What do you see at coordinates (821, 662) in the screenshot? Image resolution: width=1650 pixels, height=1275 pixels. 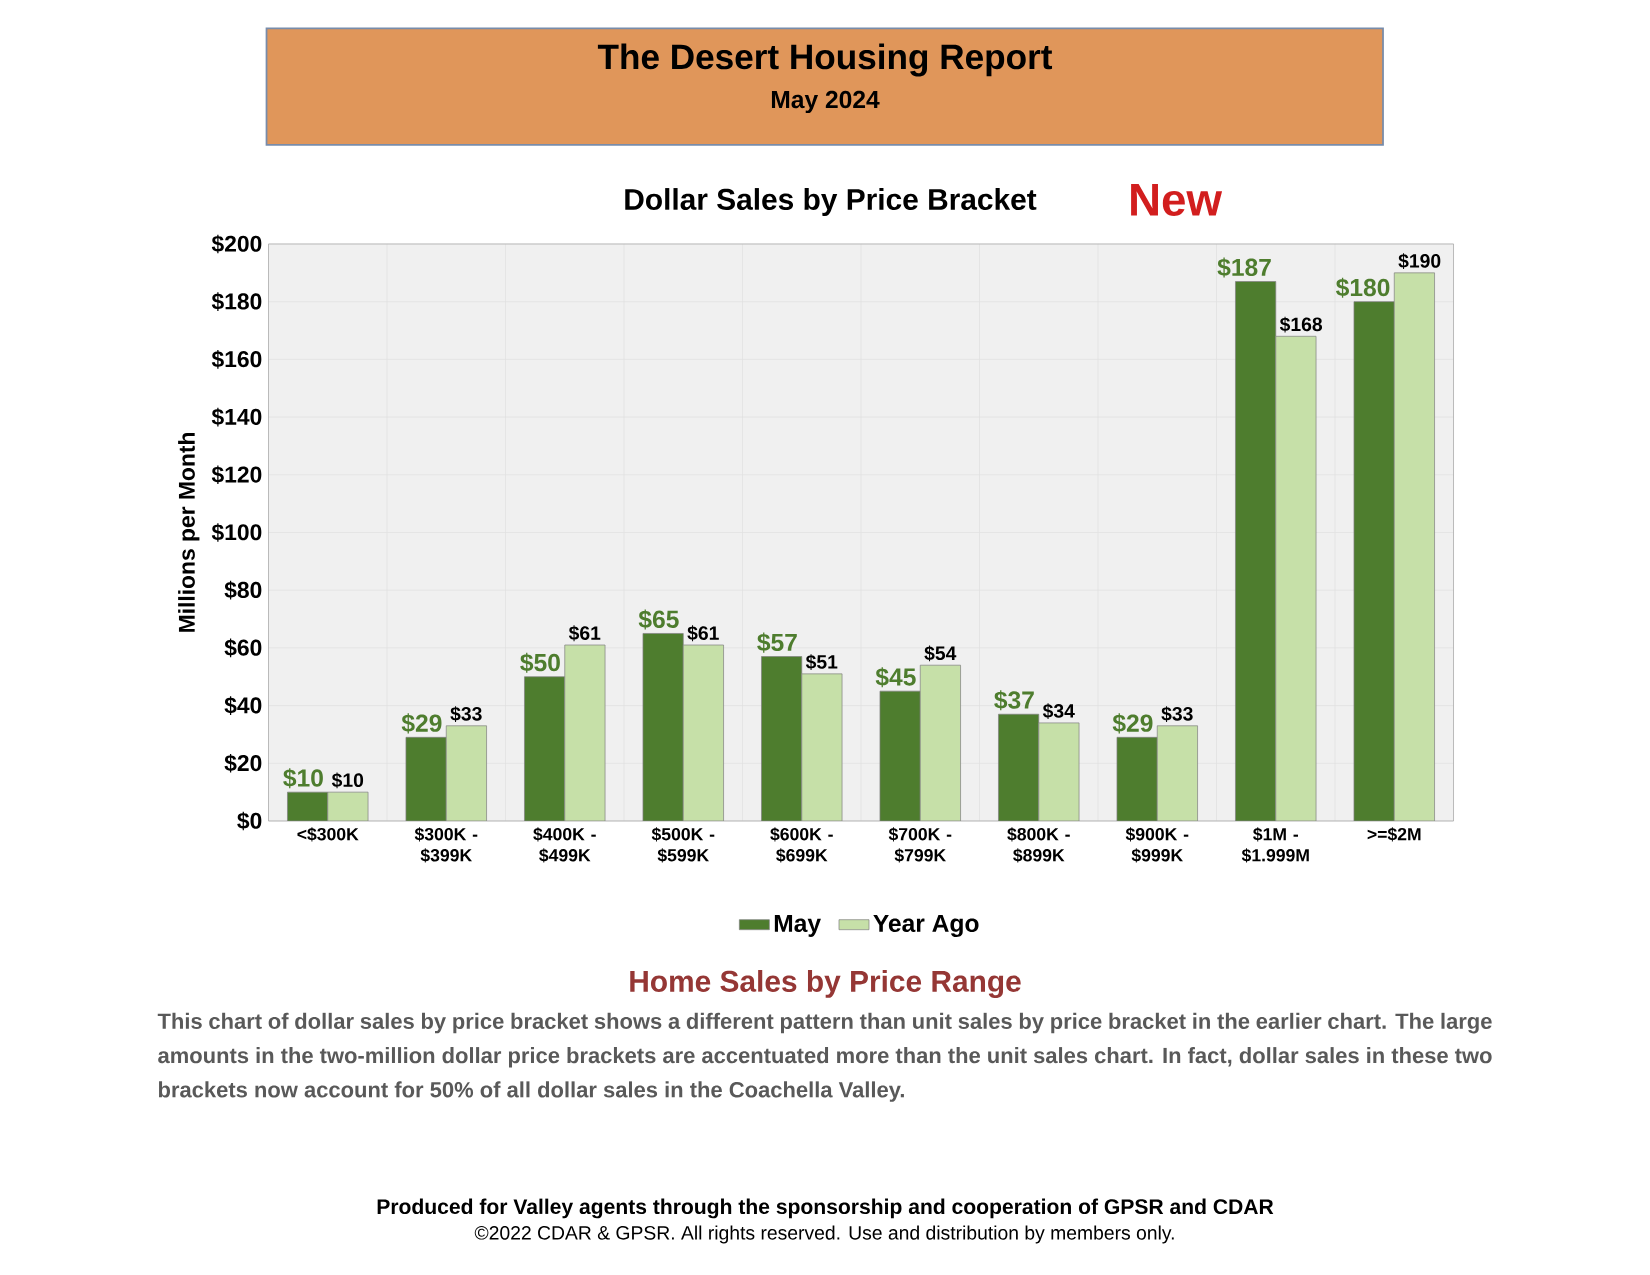 I see `data-label: $51` at bounding box center [821, 662].